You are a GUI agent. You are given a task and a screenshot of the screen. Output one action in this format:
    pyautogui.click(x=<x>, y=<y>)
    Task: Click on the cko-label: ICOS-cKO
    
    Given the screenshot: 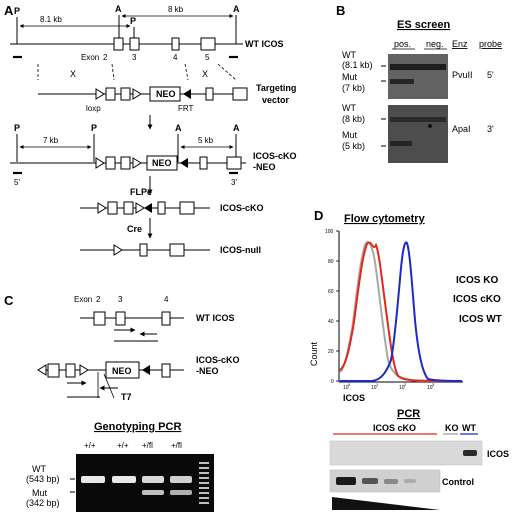 What is the action you would take?
    pyautogui.click(x=242, y=208)
    